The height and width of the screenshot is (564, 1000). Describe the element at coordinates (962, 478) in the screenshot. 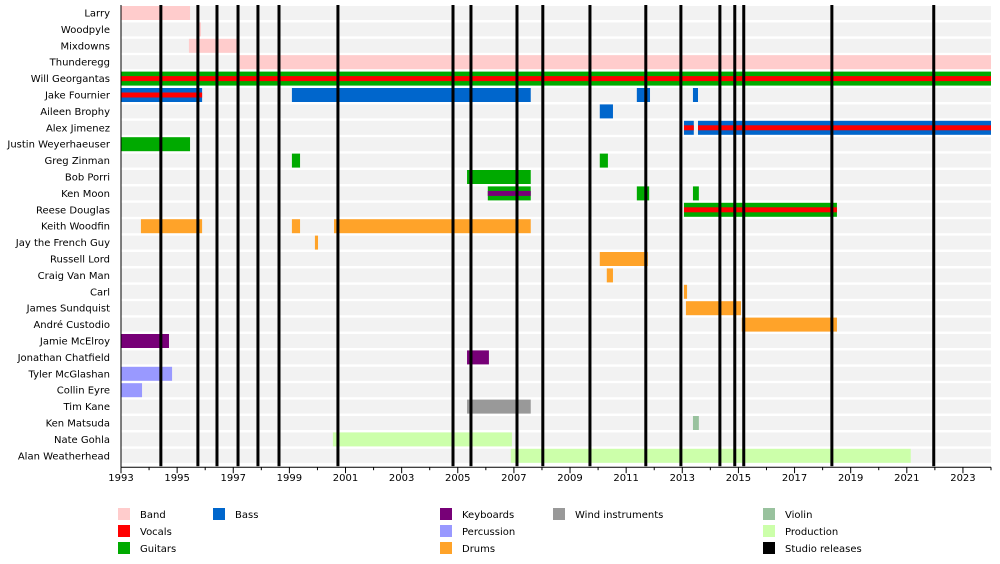

I see `x-tick-label: 2023` at that location.